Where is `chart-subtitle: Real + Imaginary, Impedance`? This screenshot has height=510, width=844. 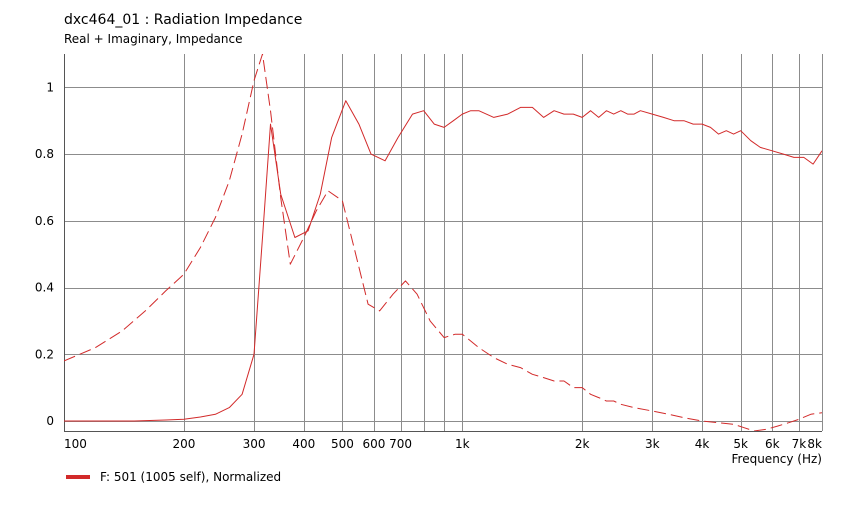
chart-subtitle: Real + Imaginary, Impedance is located at coordinates (153, 39).